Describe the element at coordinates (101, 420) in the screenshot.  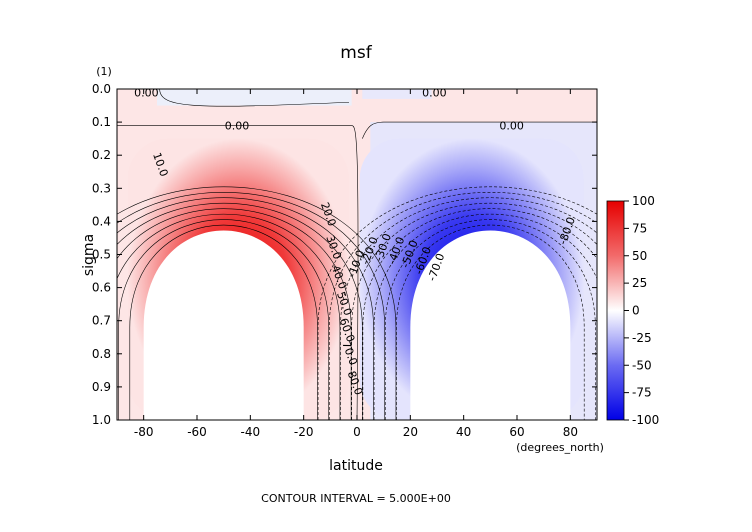
I see `y-tick-label: 1.0` at that location.